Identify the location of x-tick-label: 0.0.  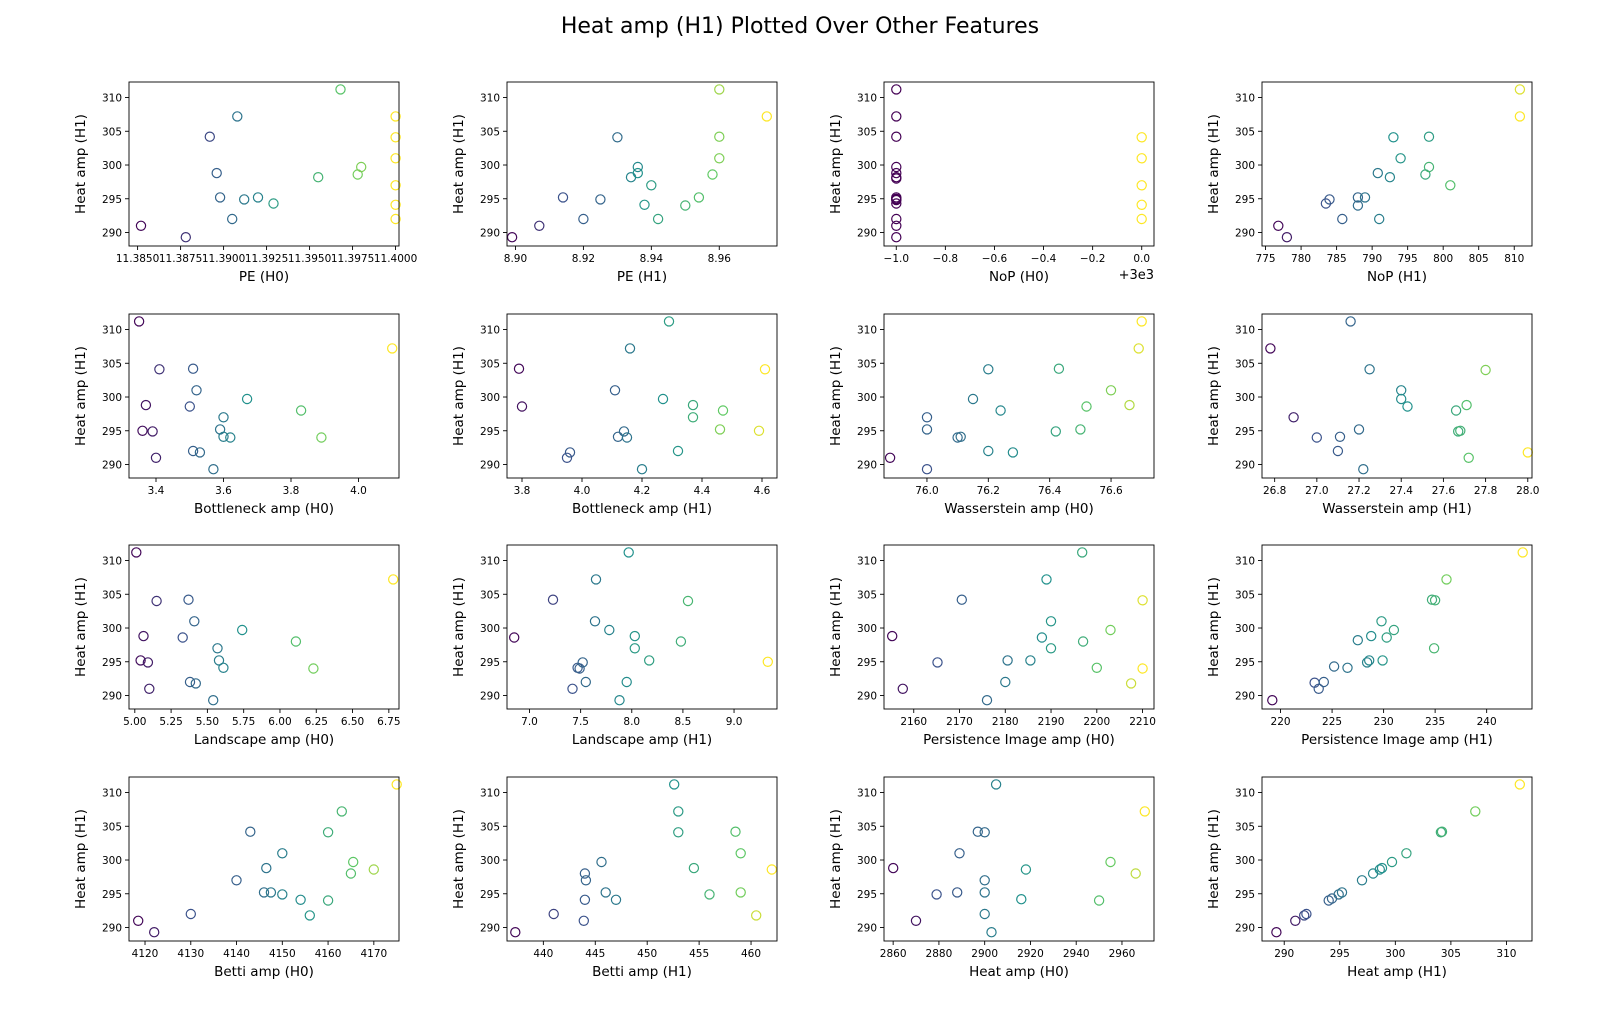
(1141, 259).